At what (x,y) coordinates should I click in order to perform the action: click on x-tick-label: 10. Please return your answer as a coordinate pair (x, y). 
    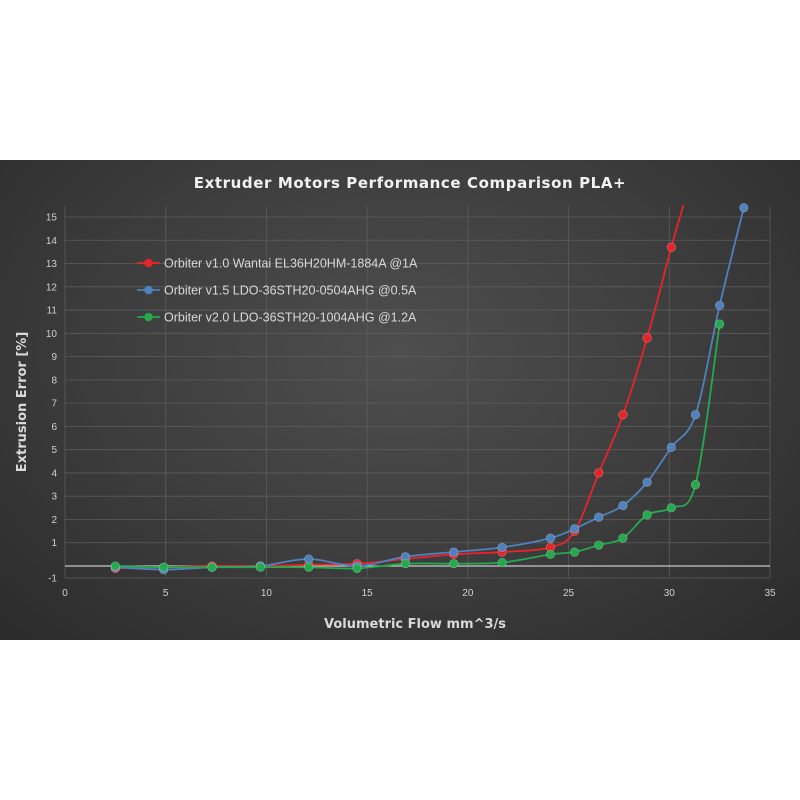
    Looking at the image, I should click on (267, 593).